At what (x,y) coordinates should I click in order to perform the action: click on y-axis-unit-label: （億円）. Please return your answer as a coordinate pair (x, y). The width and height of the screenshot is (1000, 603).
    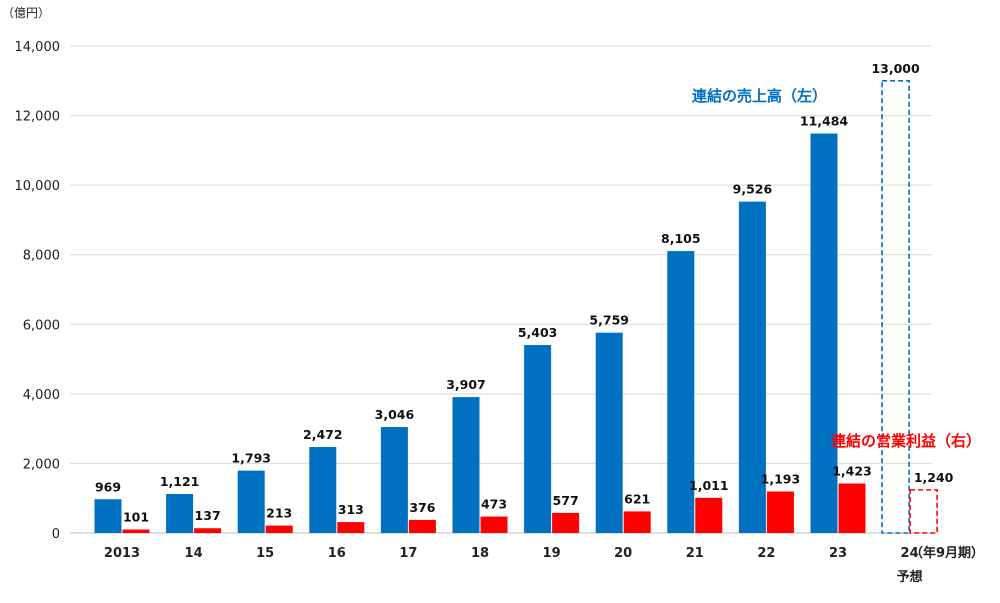
    Looking at the image, I should click on (26, 13).